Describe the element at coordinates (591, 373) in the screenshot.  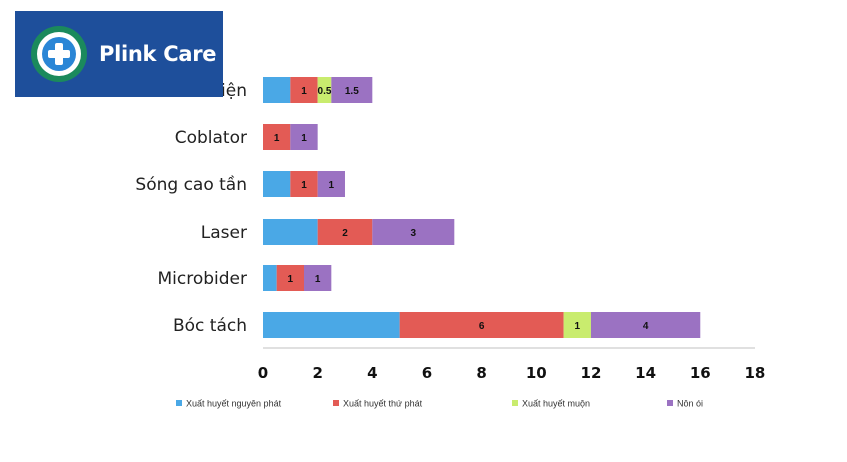
I see `x-tick-label: 12` at that location.